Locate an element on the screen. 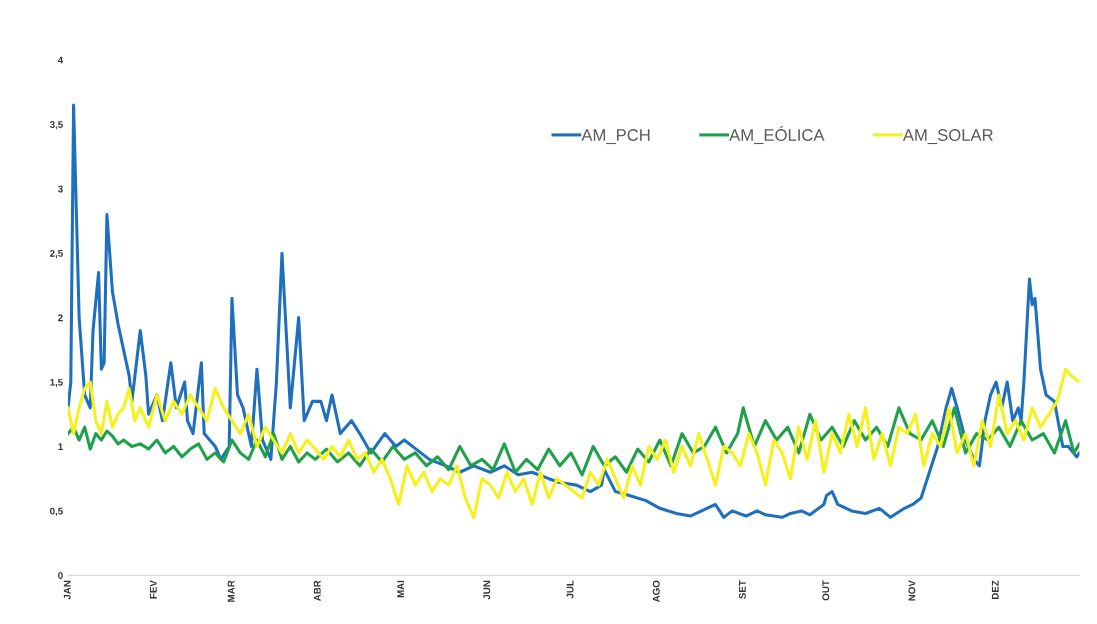 This screenshot has height=624, width=1097. x-tick-label: MAR is located at coordinates (231, 591).